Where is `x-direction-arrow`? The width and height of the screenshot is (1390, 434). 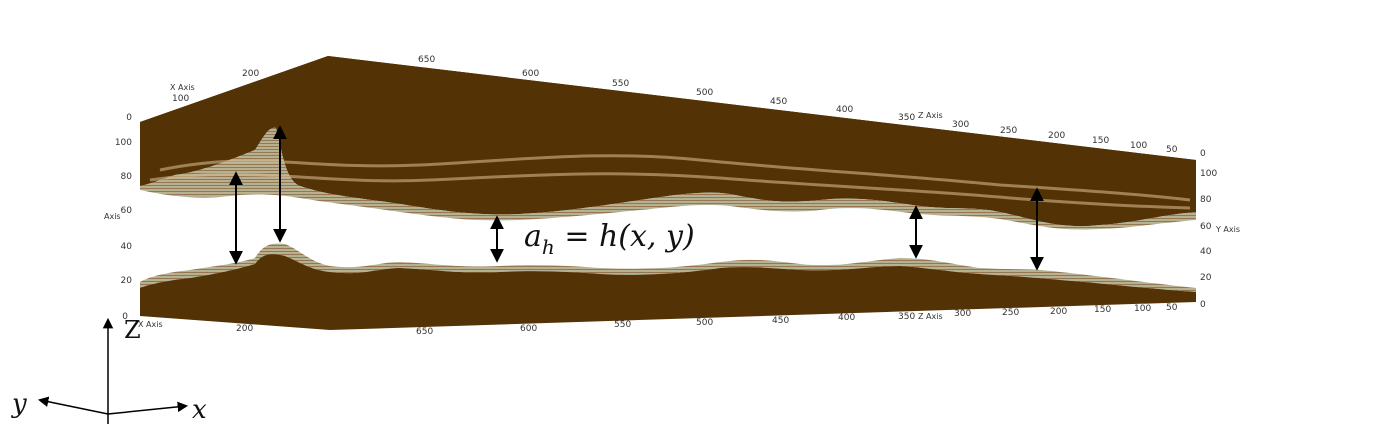 x-direction-arrow is located at coordinates (148, 408).